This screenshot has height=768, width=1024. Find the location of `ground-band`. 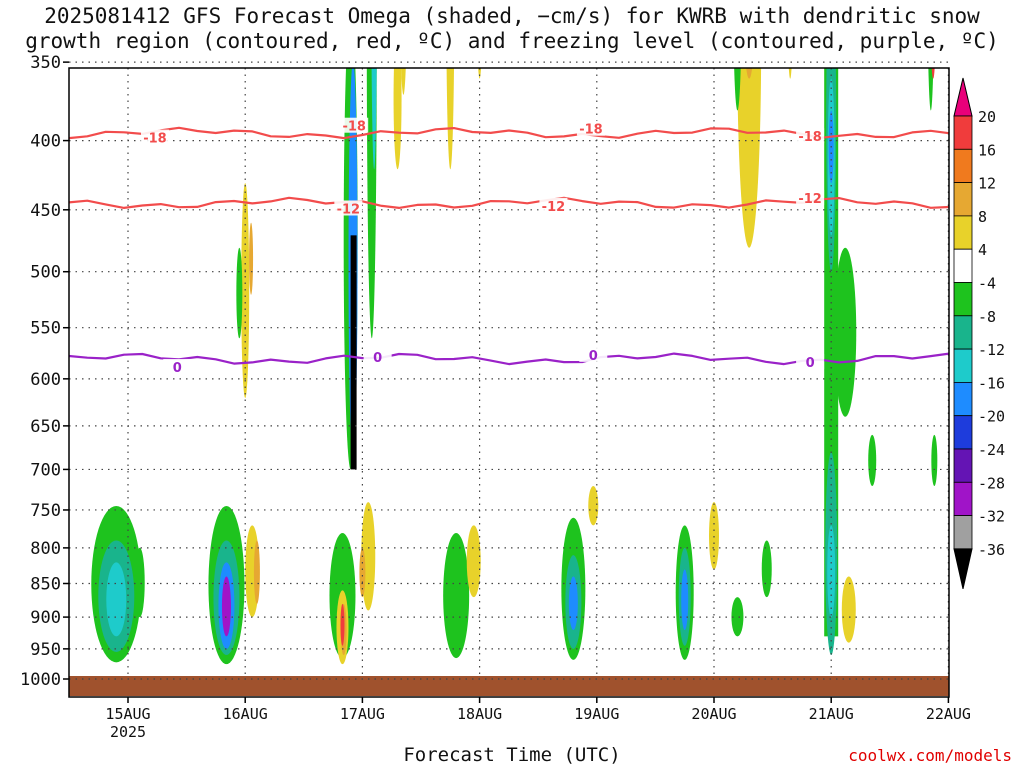

ground-band is located at coordinates (509, 686).